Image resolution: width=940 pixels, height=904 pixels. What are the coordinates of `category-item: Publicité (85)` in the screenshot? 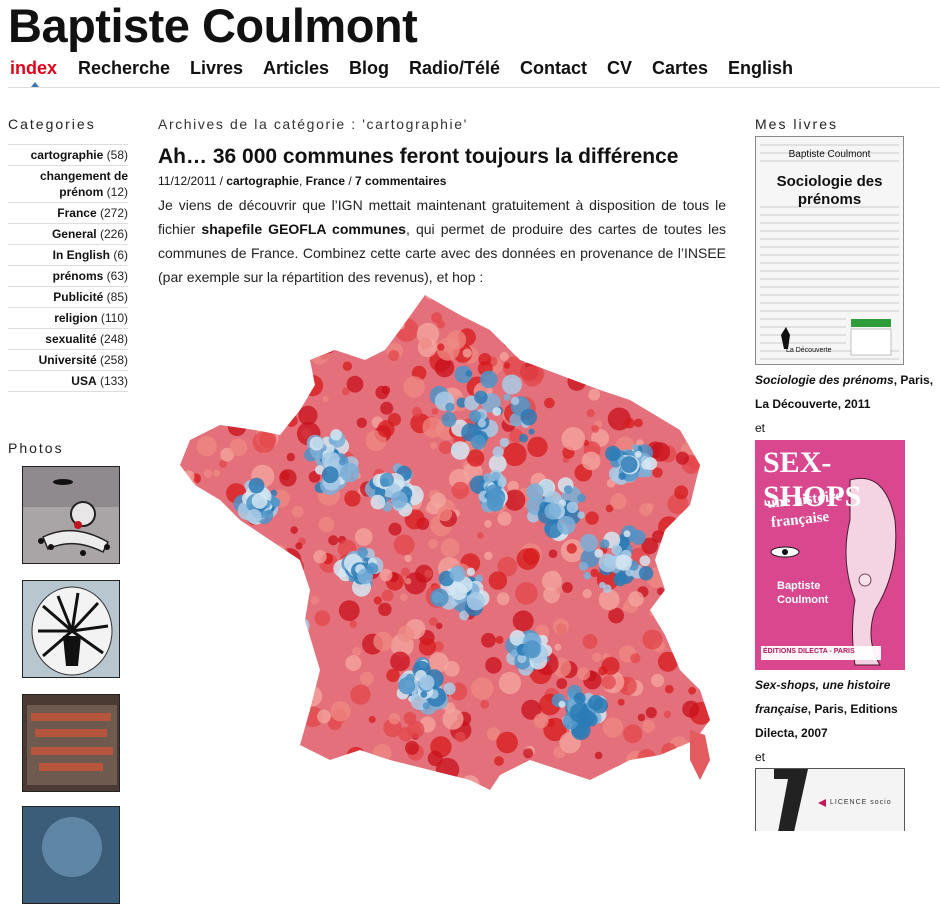 It's located at (68, 297).